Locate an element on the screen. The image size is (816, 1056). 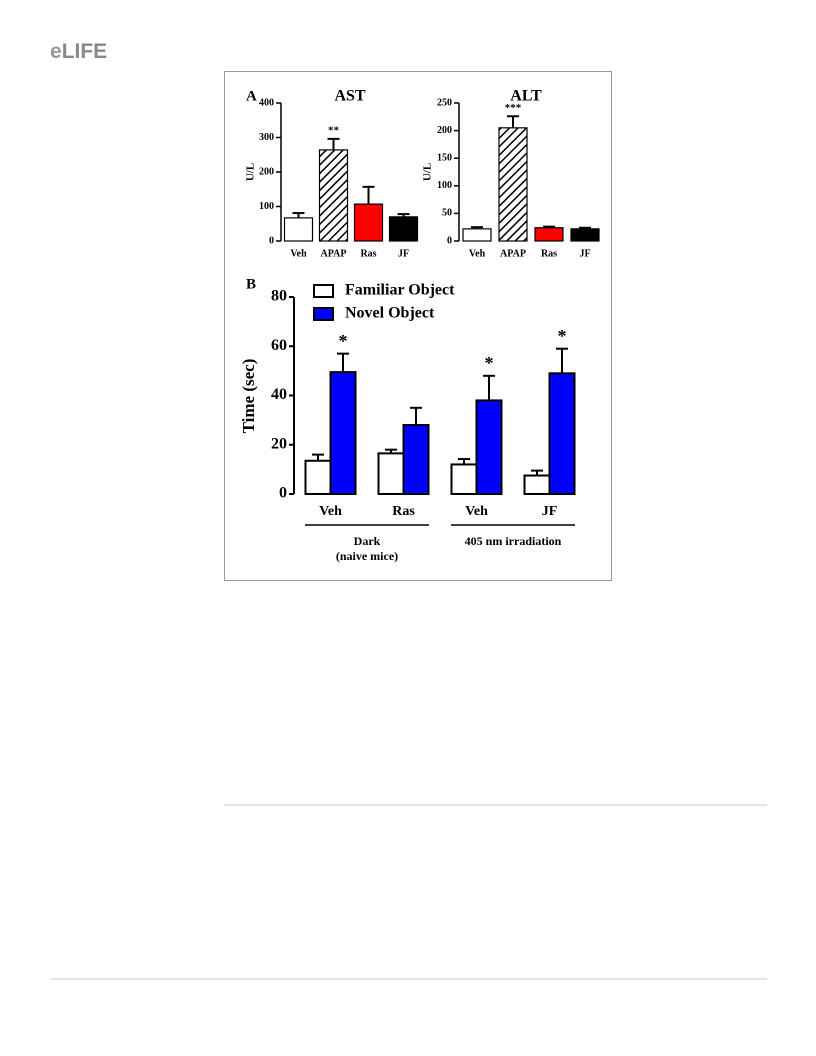
y-tick-label: 400 is located at coordinates (266, 102).